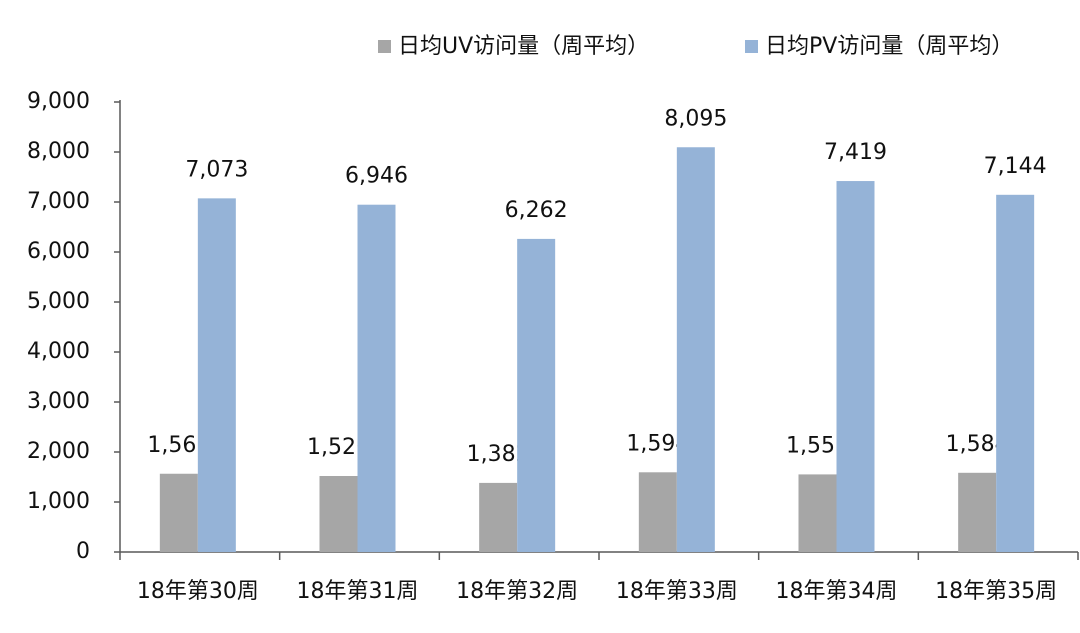 Image resolution: width=1080 pixels, height=633 pixels. Describe the element at coordinates (58, 251) in the screenshot. I see `y-tick-label: 6,000` at that location.